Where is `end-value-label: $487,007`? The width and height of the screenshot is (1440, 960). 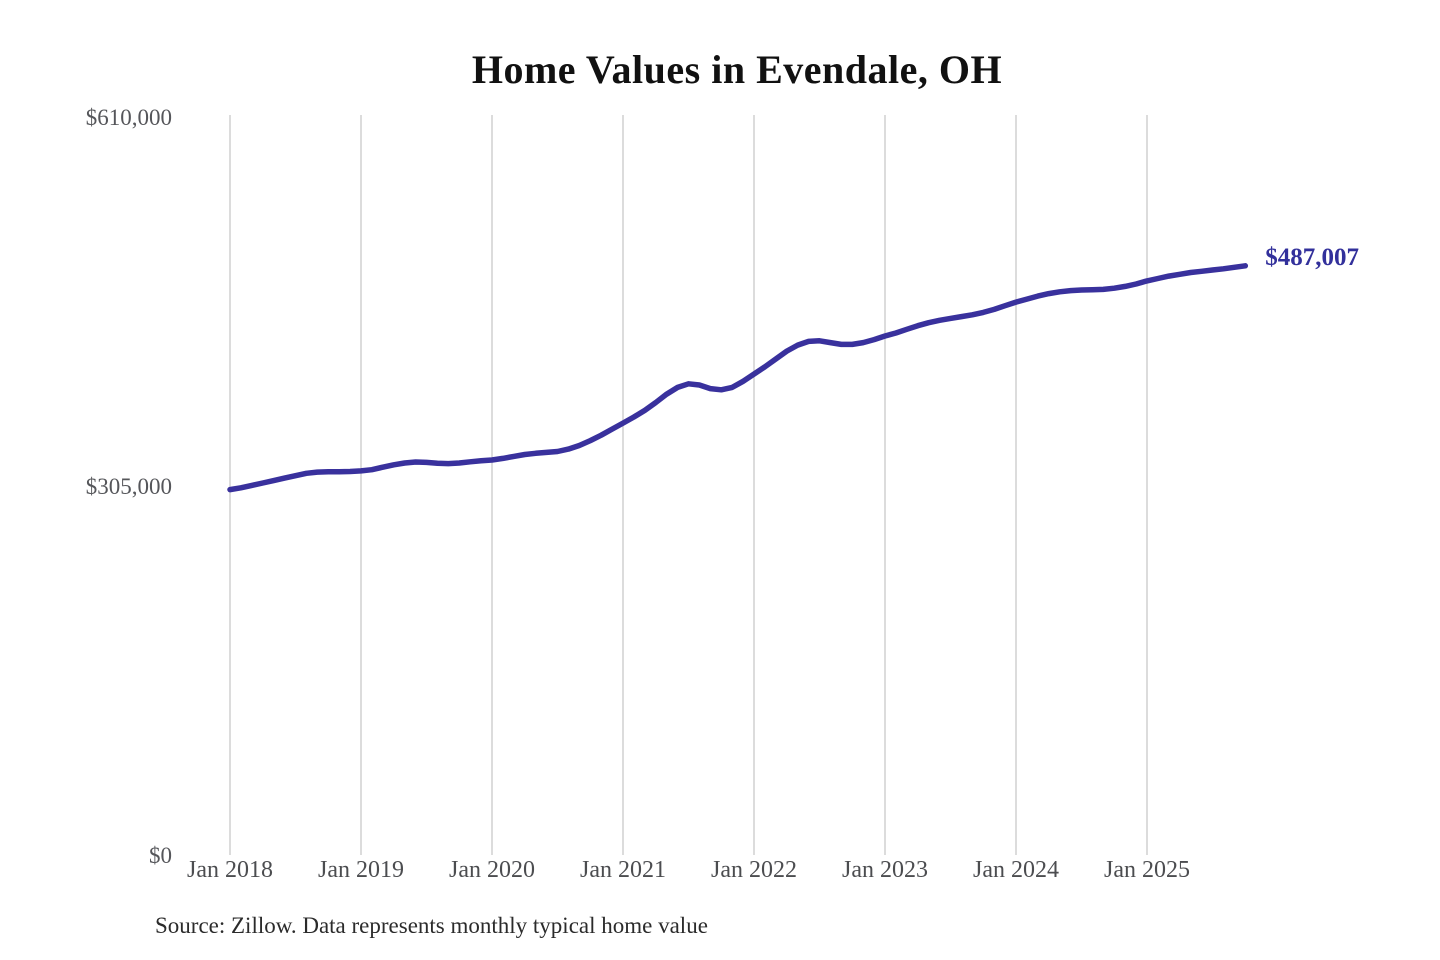 end-value-label: $487,007 is located at coordinates (1312, 257).